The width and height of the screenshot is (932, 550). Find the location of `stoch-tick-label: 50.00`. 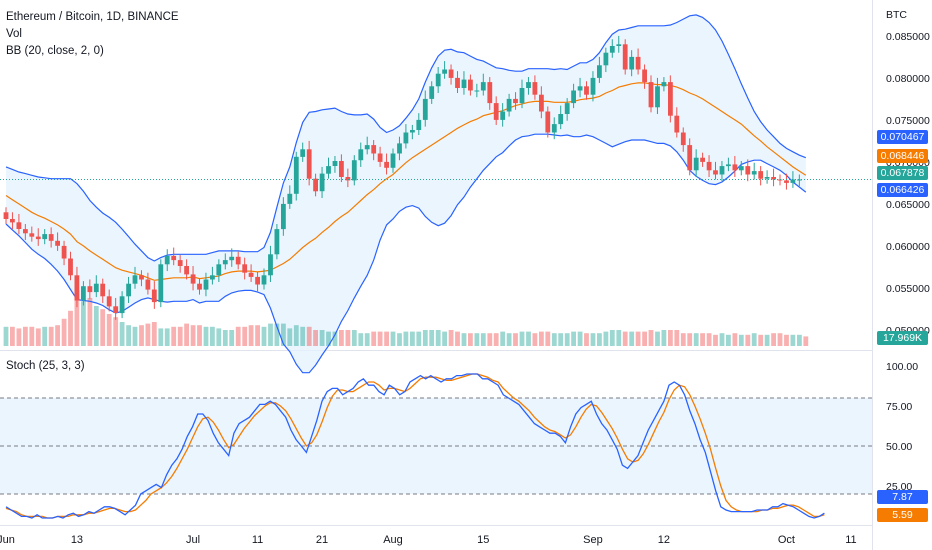

stoch-tick-label: 50.00 is located at coordinates (899, 447).